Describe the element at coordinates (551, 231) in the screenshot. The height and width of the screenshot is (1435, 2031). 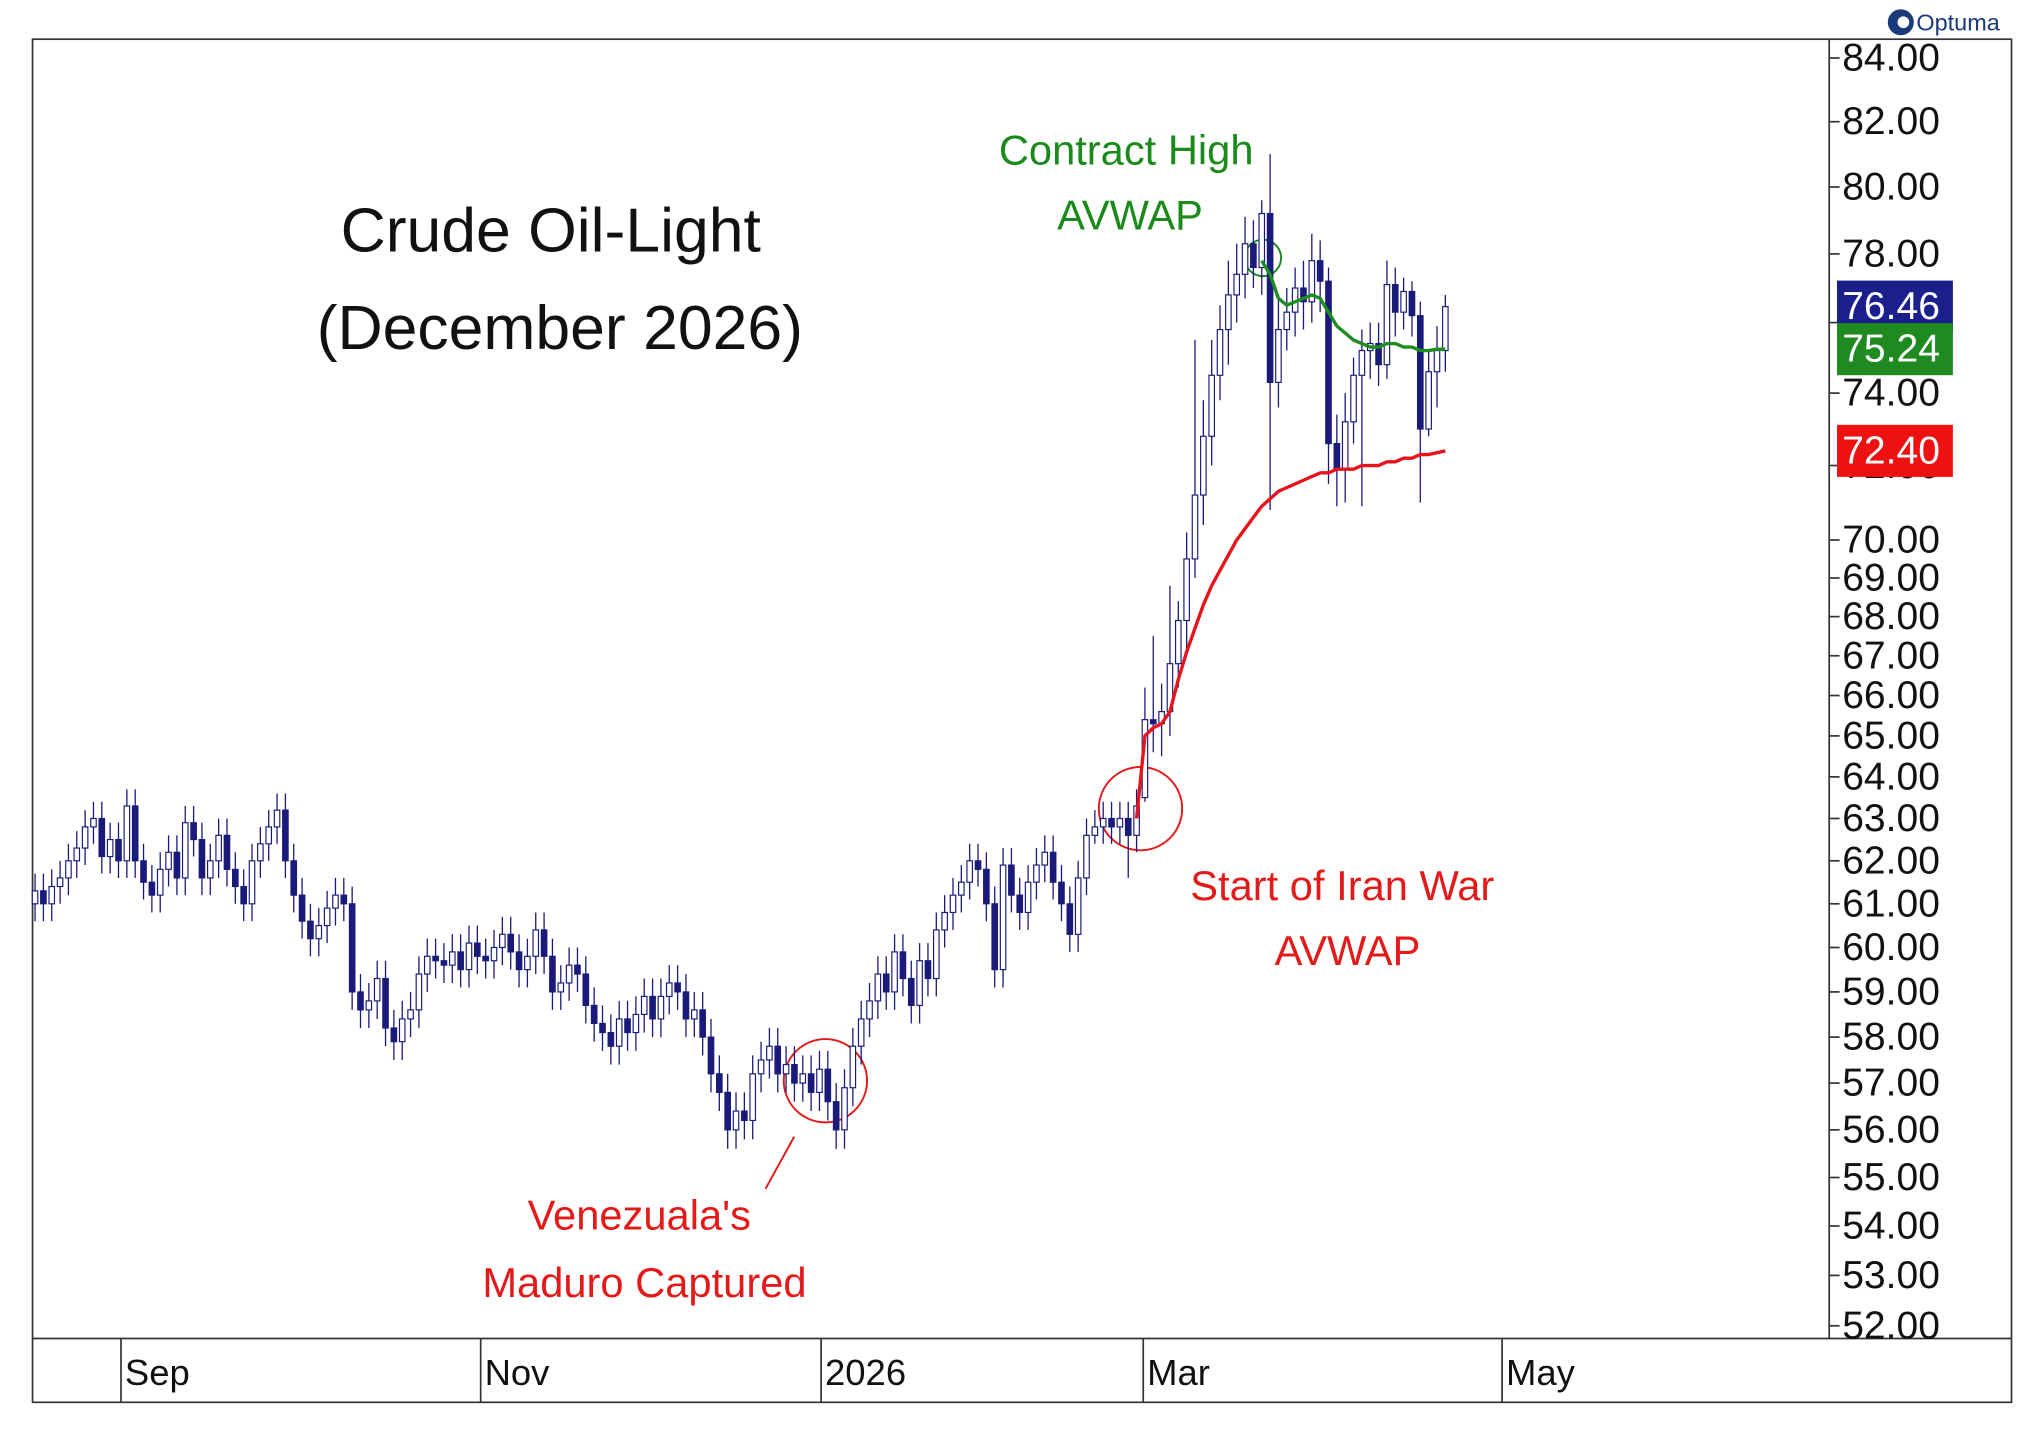
I see `chart-title: Crude Oil-Light` at that location.